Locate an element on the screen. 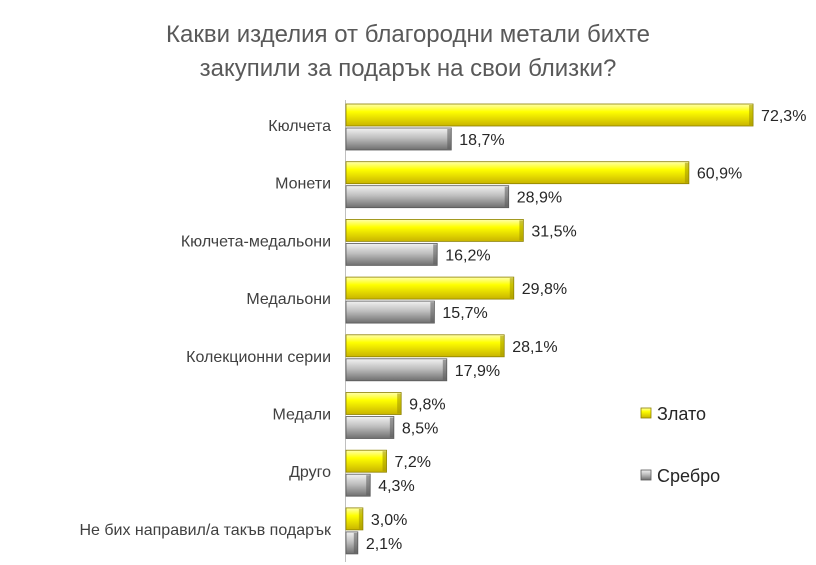 This screenshot has height=565, width=816. data-label-silver: 28,9% is located at coordinates (539, 198).